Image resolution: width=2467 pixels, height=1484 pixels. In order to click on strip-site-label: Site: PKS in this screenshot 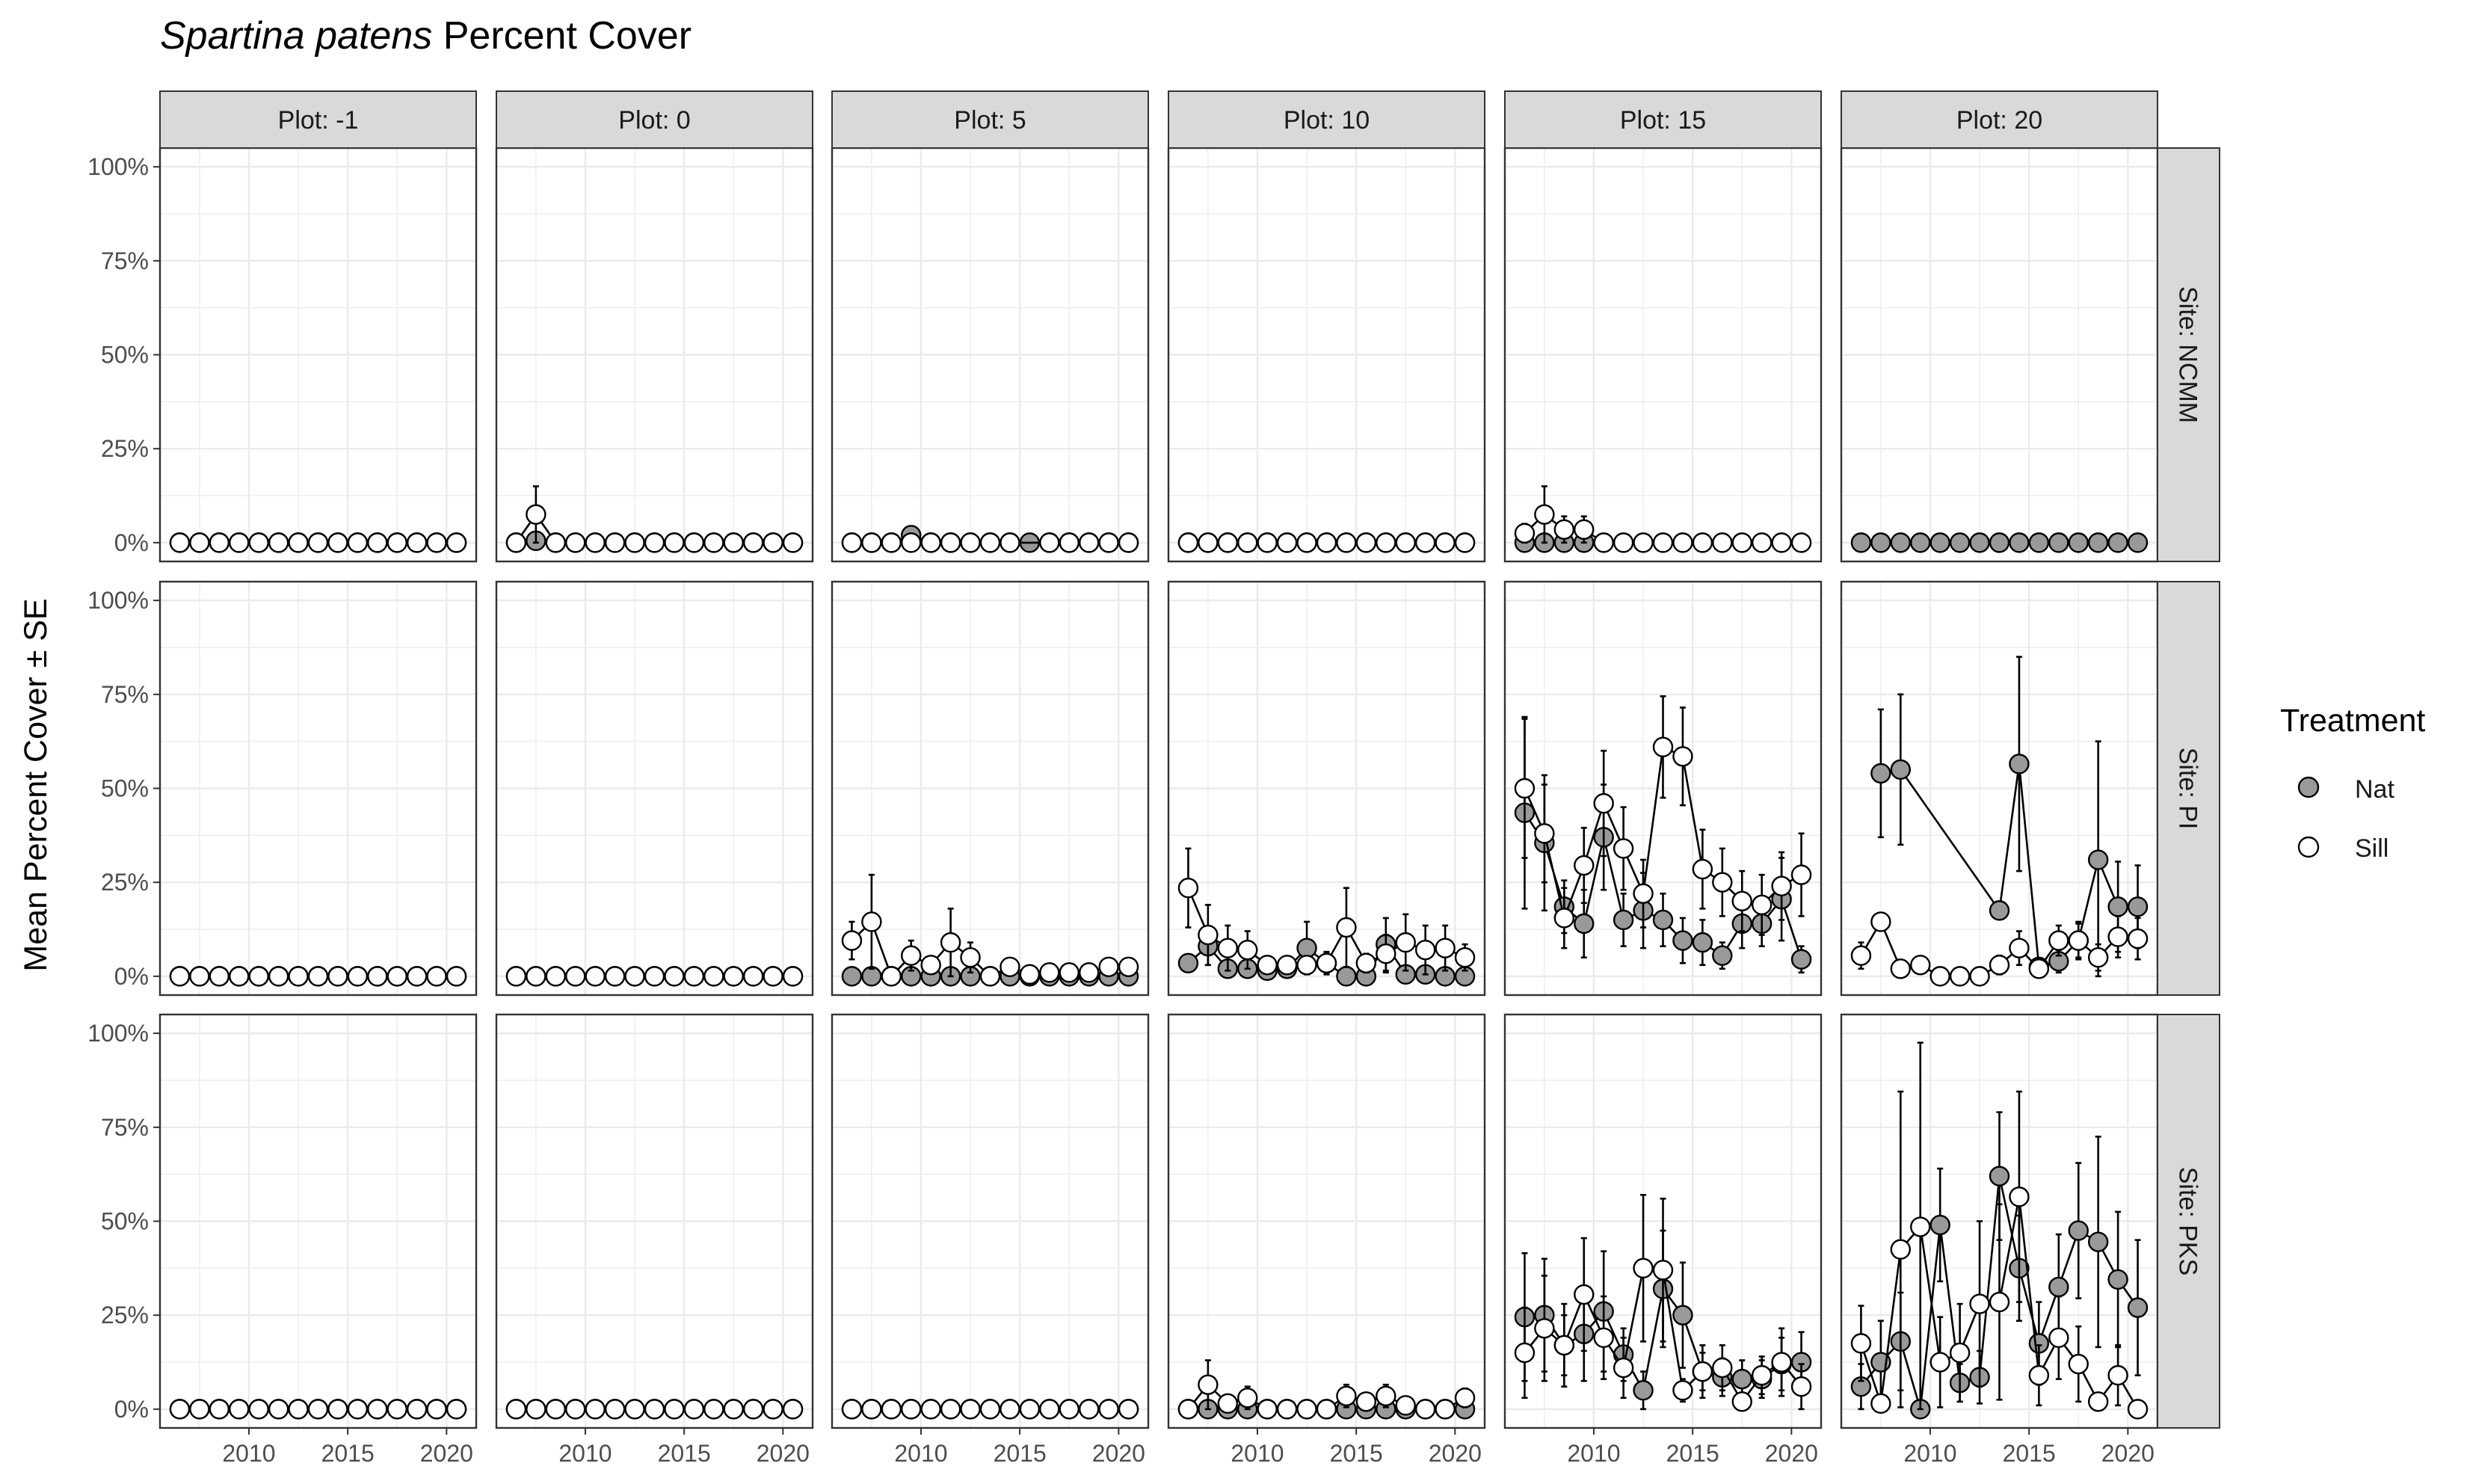, I will do `click(2188, 1221)`.